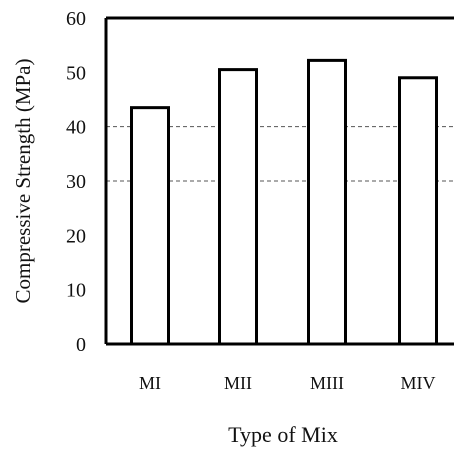  I want to click on y-axis-title: Compressive Strength (MPa), so click(23, 181).